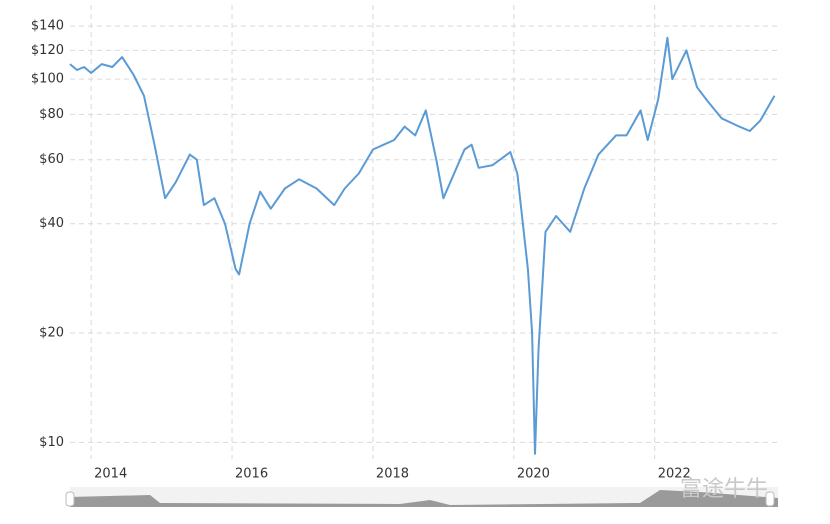  What do you see at coordinates (51, 114) in the screenshot?
I see `y-tick-label: $80` at bounding box center [51, 114].